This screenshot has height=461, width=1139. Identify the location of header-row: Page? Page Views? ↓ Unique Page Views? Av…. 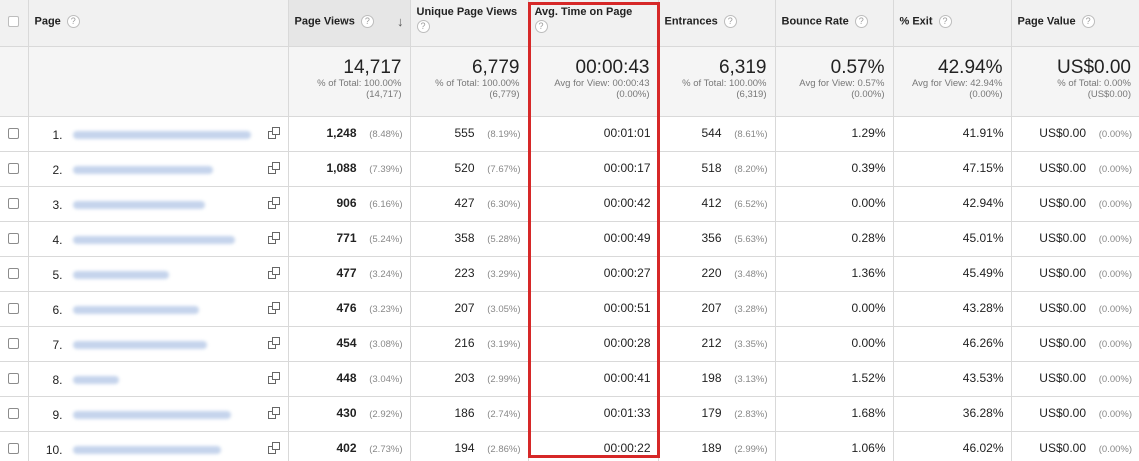
(569, 23).